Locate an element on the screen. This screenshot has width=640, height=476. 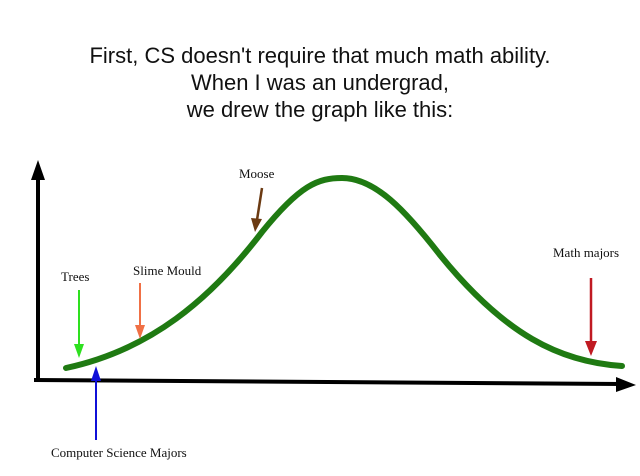
x-axis-arrowhead is located at coordinates (626, 384).